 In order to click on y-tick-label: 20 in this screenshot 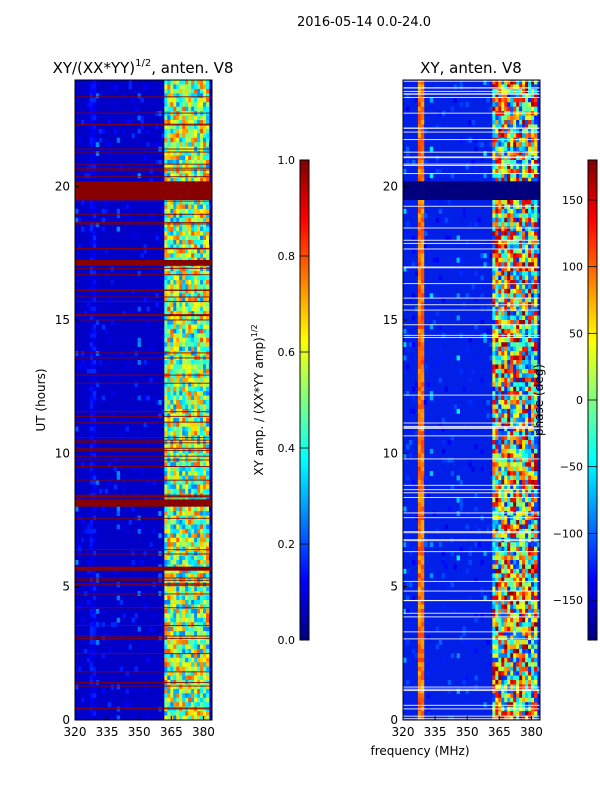, I will do `click(62, 187)`.